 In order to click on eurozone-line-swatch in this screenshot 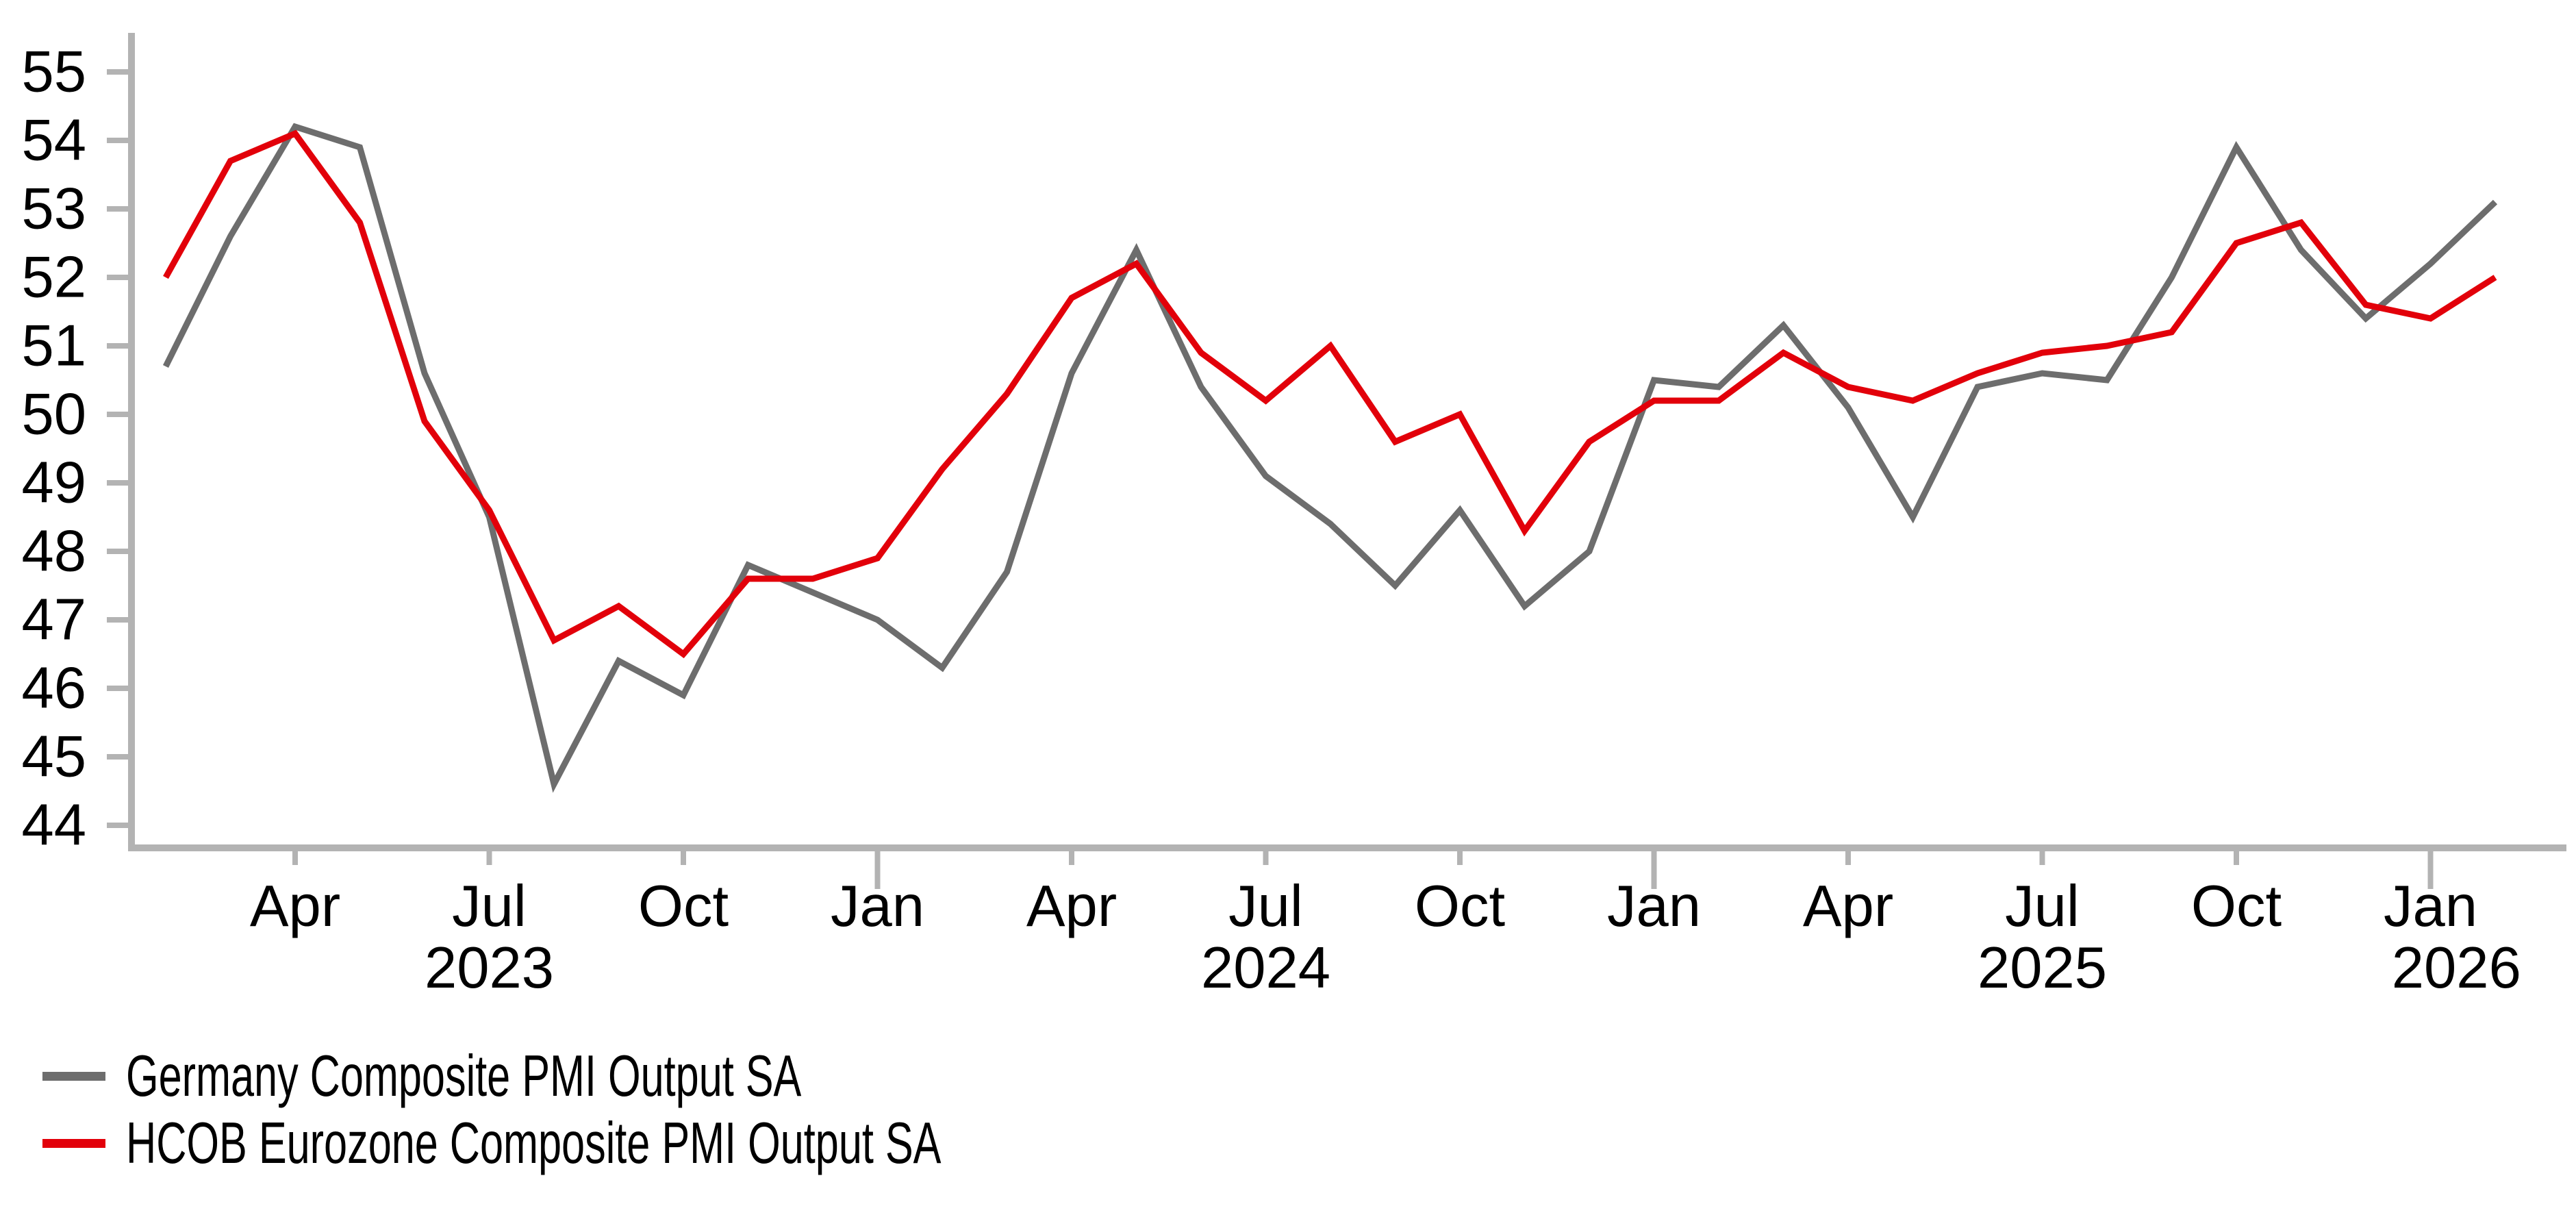, I will do `click(73, 1143)`.